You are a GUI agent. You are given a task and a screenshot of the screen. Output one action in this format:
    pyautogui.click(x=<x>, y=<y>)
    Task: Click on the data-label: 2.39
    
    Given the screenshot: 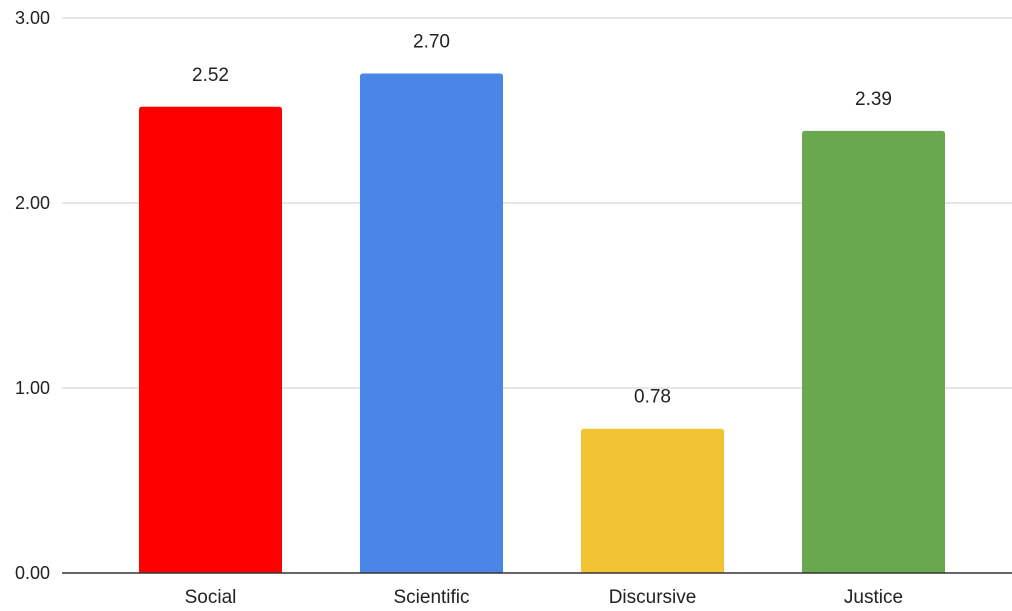 What is the action you would take?
    pyautogui.click(x=873, y=99)
    